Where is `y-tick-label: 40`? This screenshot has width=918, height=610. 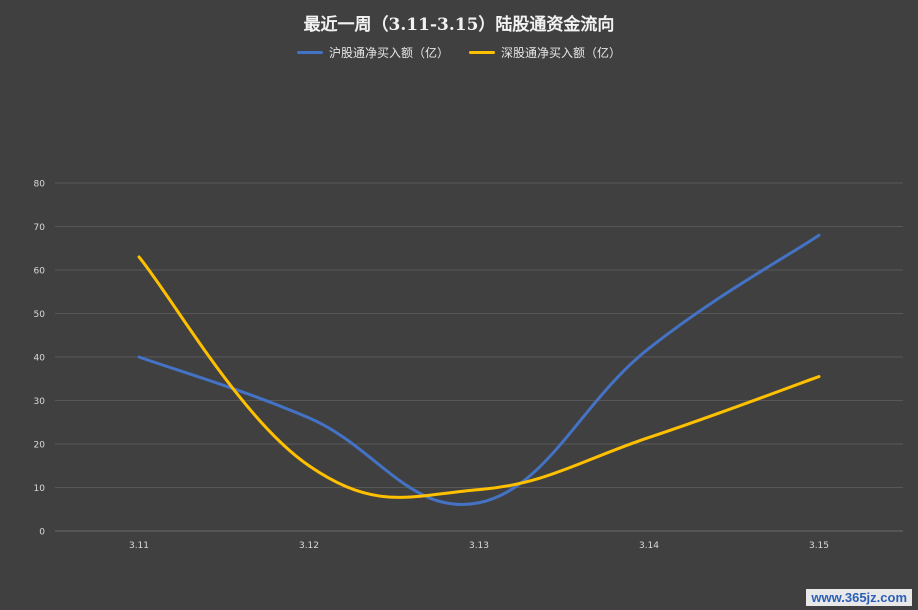 y-tick-label: 40 is located at coordinates (40, 359).